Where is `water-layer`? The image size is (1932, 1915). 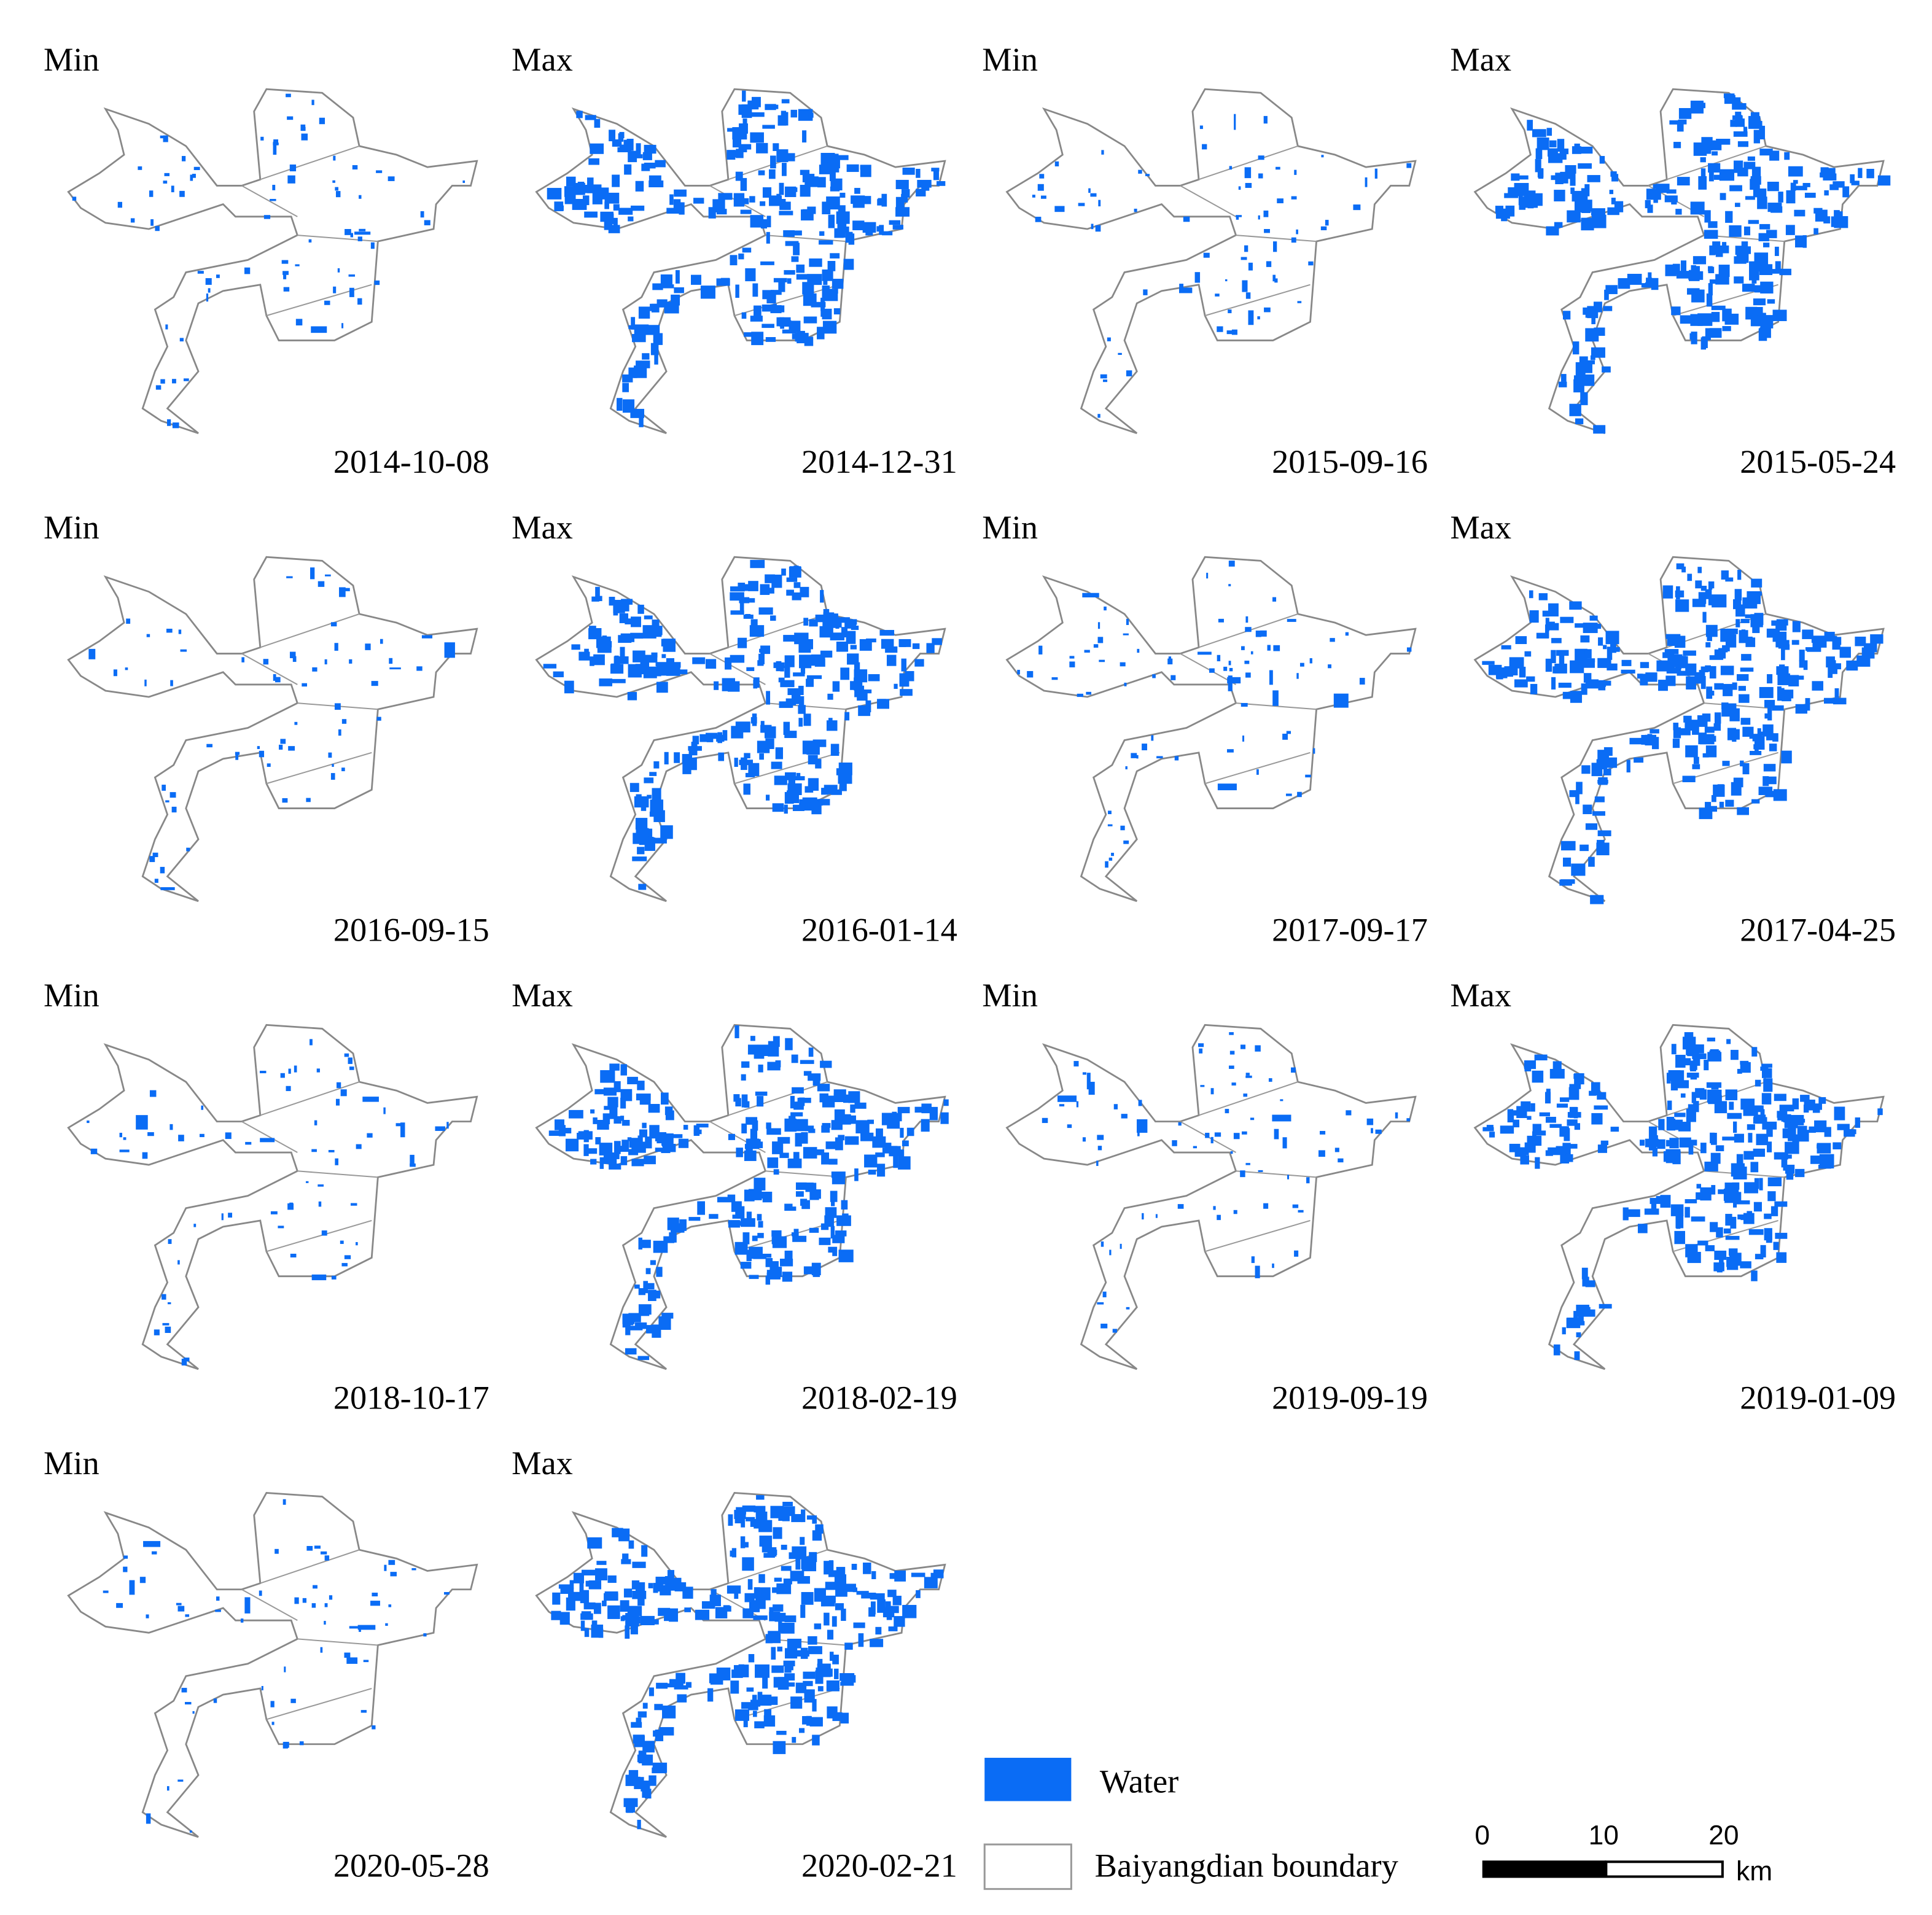 water-layer is located at coordinates (272, 728).